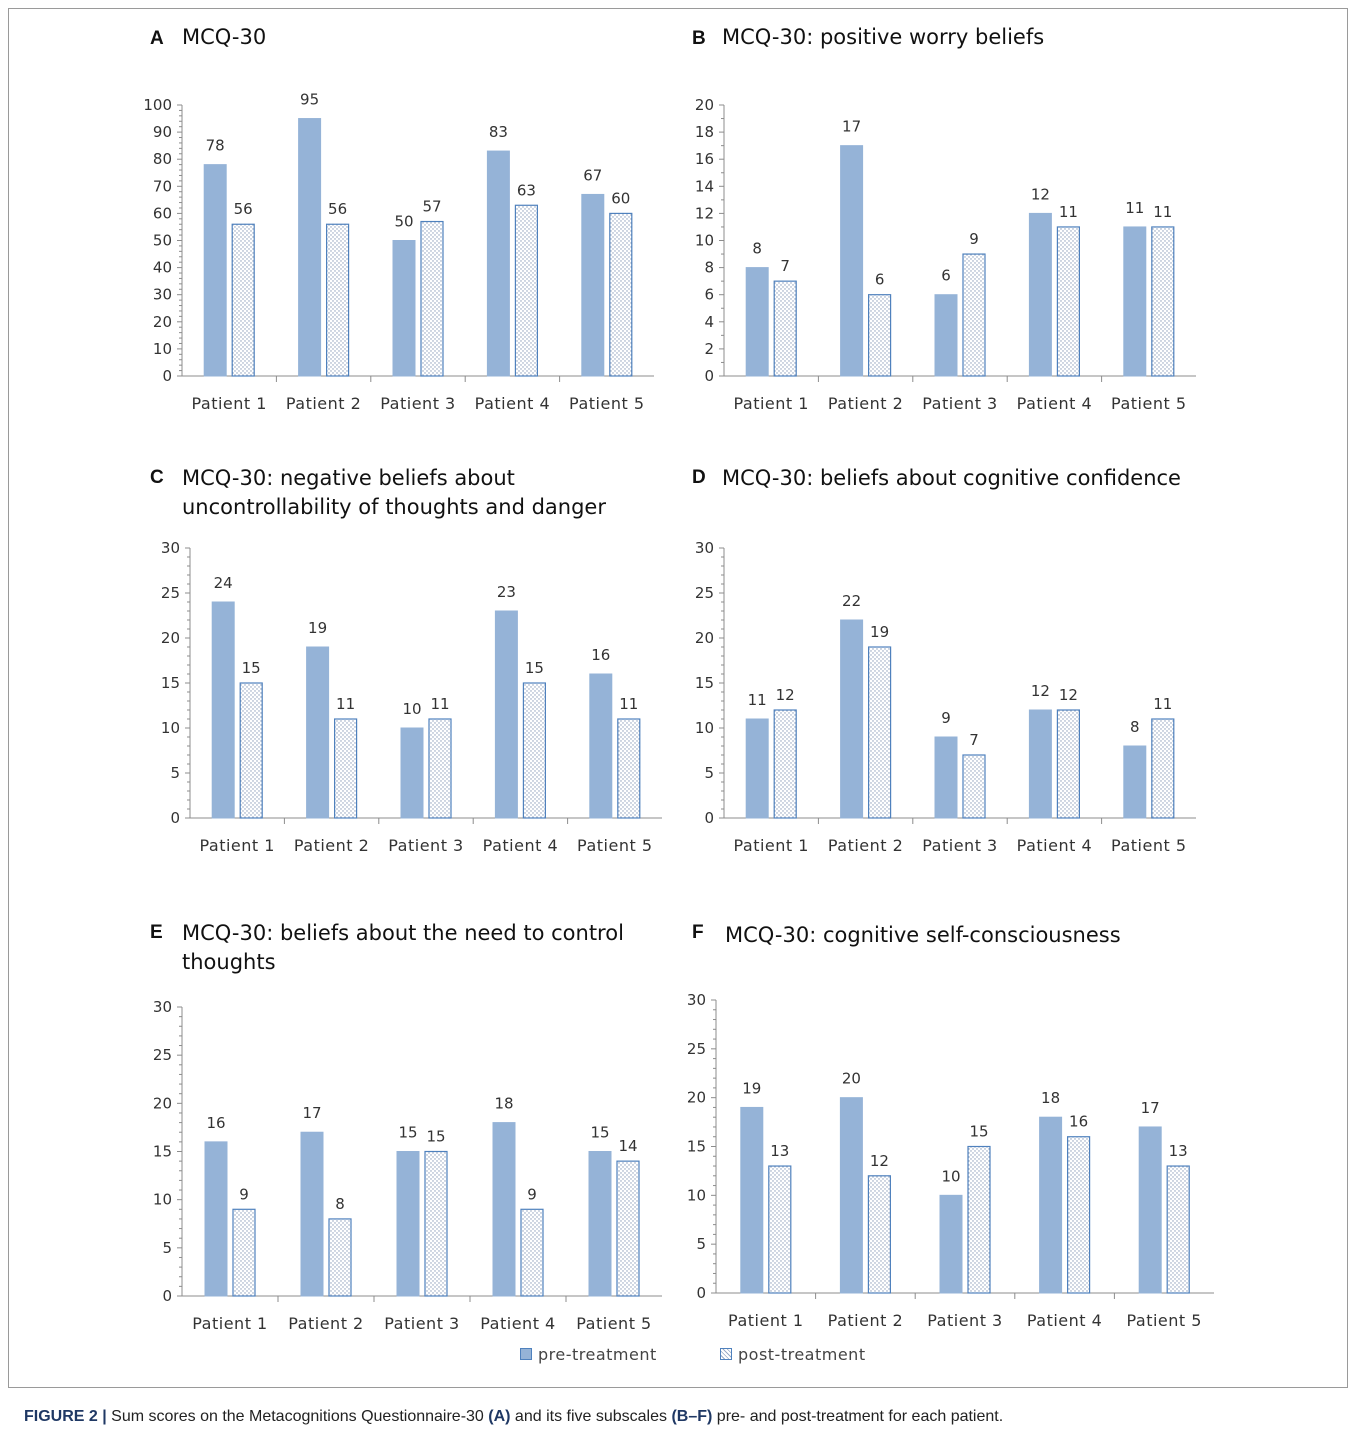 The height and width of the screenshot is (1434, 1360). What do you see at coordinates (709, 322) in the screenshot?
I see `panel-b-y-tick-label: 4` at bounding box center [709, 322].